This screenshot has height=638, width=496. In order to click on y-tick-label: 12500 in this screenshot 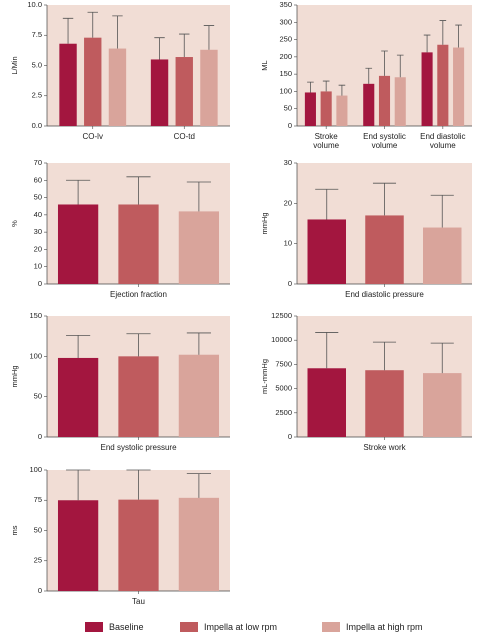, I will do `click(281, 315)`.